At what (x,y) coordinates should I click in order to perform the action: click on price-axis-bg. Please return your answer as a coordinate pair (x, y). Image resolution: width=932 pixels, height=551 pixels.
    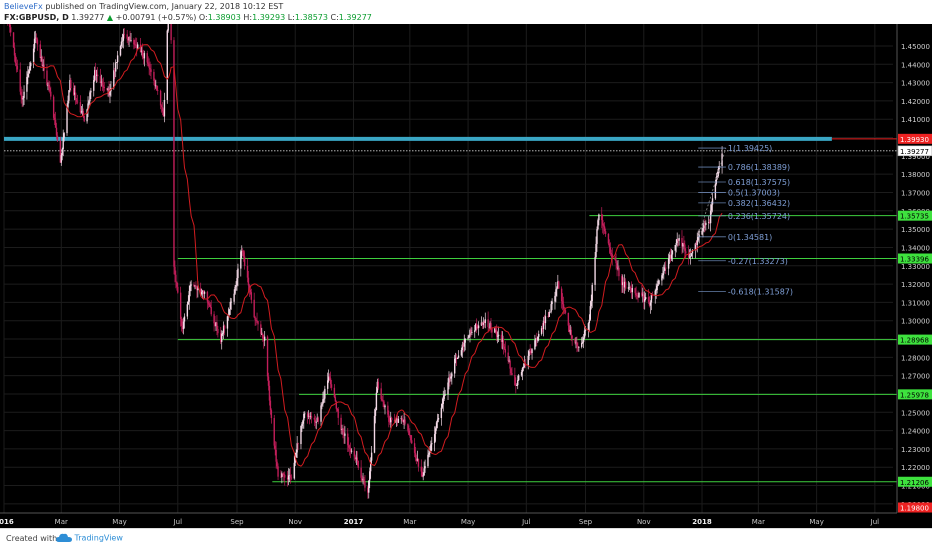
    Looking at the image, I should click on (914, 276).